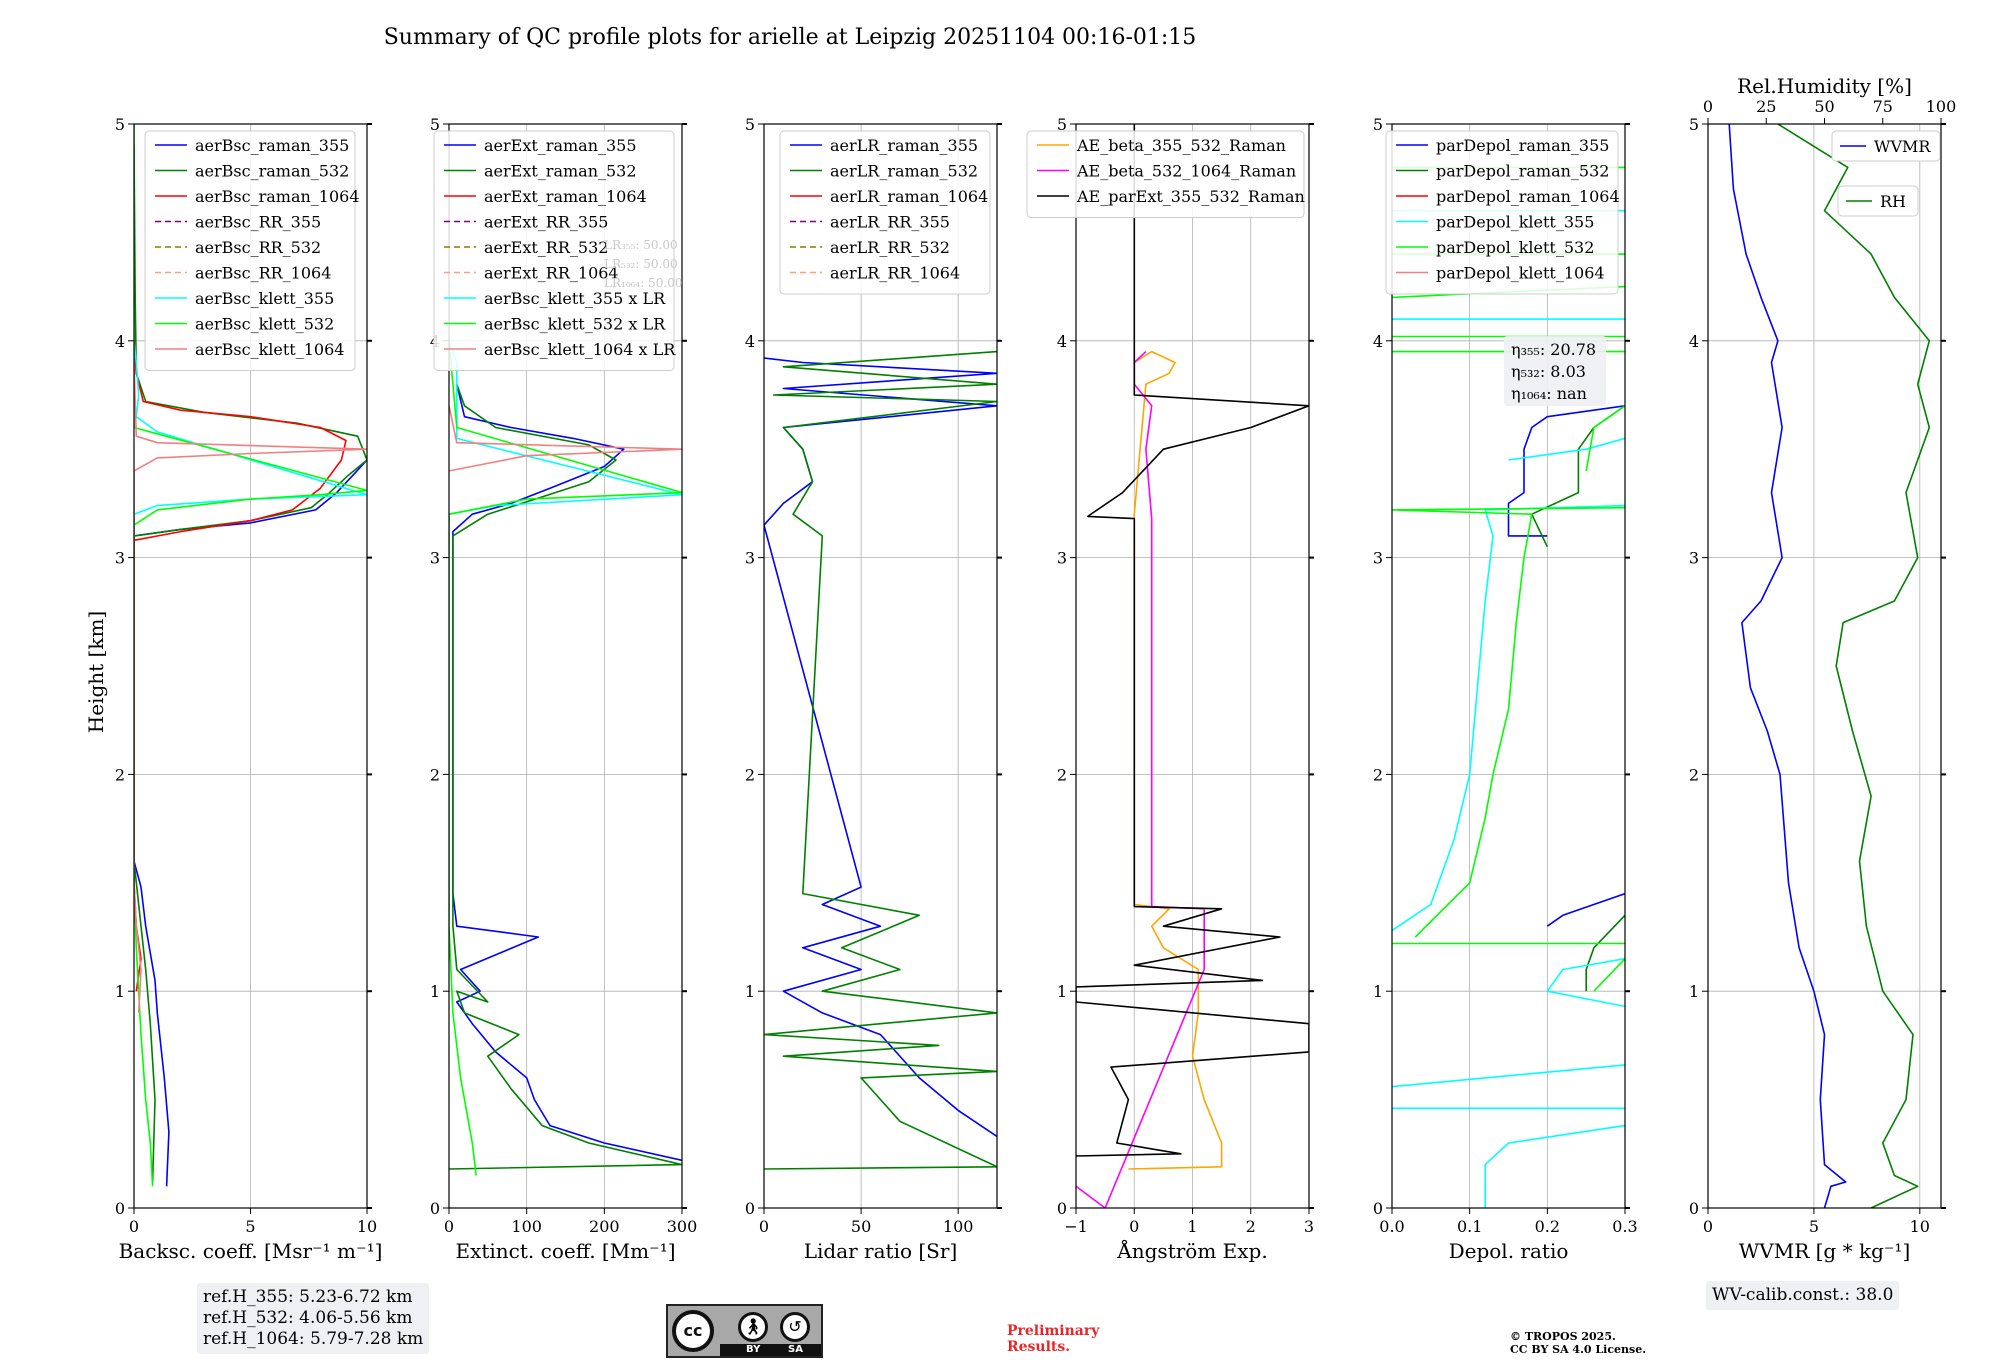  I want to click on series-AE_beta_355_532_Raman, so click(1175, 760).